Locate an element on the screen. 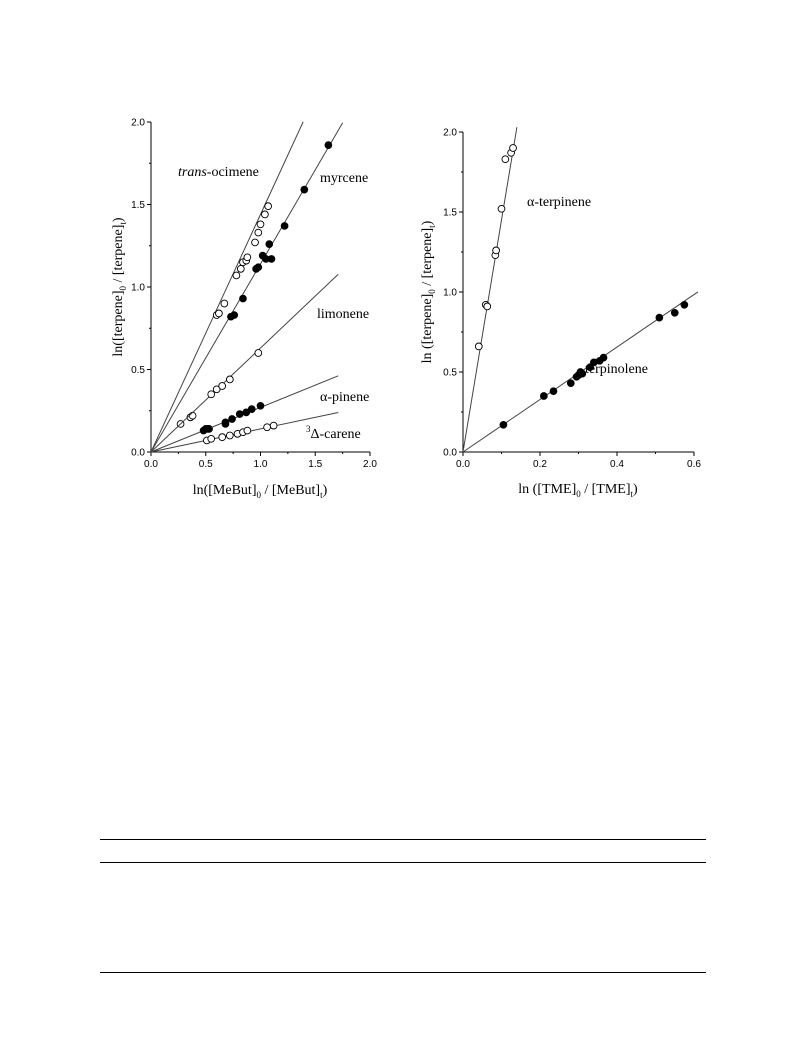 Image resolution: width=792 pixels, height=1056 pixels. chart1-series-label-carene: 3Δ-carene is located at coordinates (333, 433).